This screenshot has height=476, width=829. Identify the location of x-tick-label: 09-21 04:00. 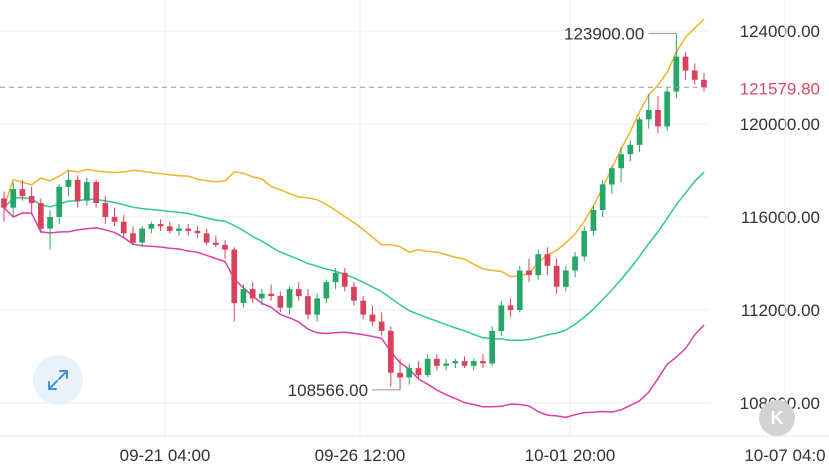
(165, 455).